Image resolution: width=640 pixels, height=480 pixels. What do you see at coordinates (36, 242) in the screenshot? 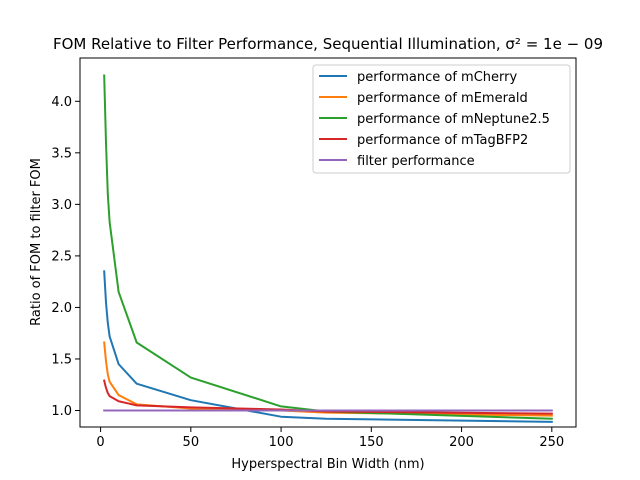
I see `y-axis-label: Ratio of FOM to filter FOM` at bounding box center [36, 242].